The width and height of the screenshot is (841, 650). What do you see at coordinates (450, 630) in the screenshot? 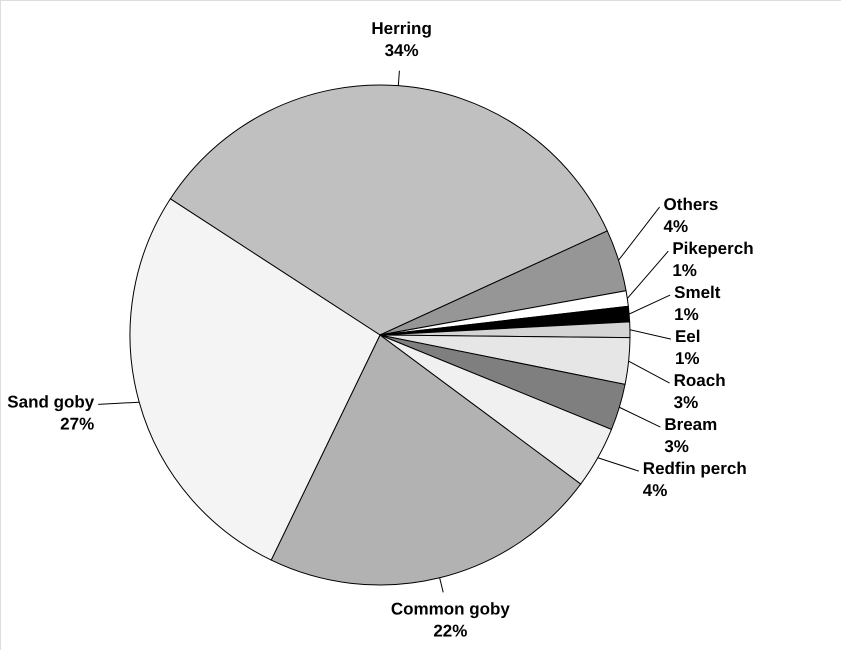
I see `data-label: 22%` at bounding box center [450, 630].